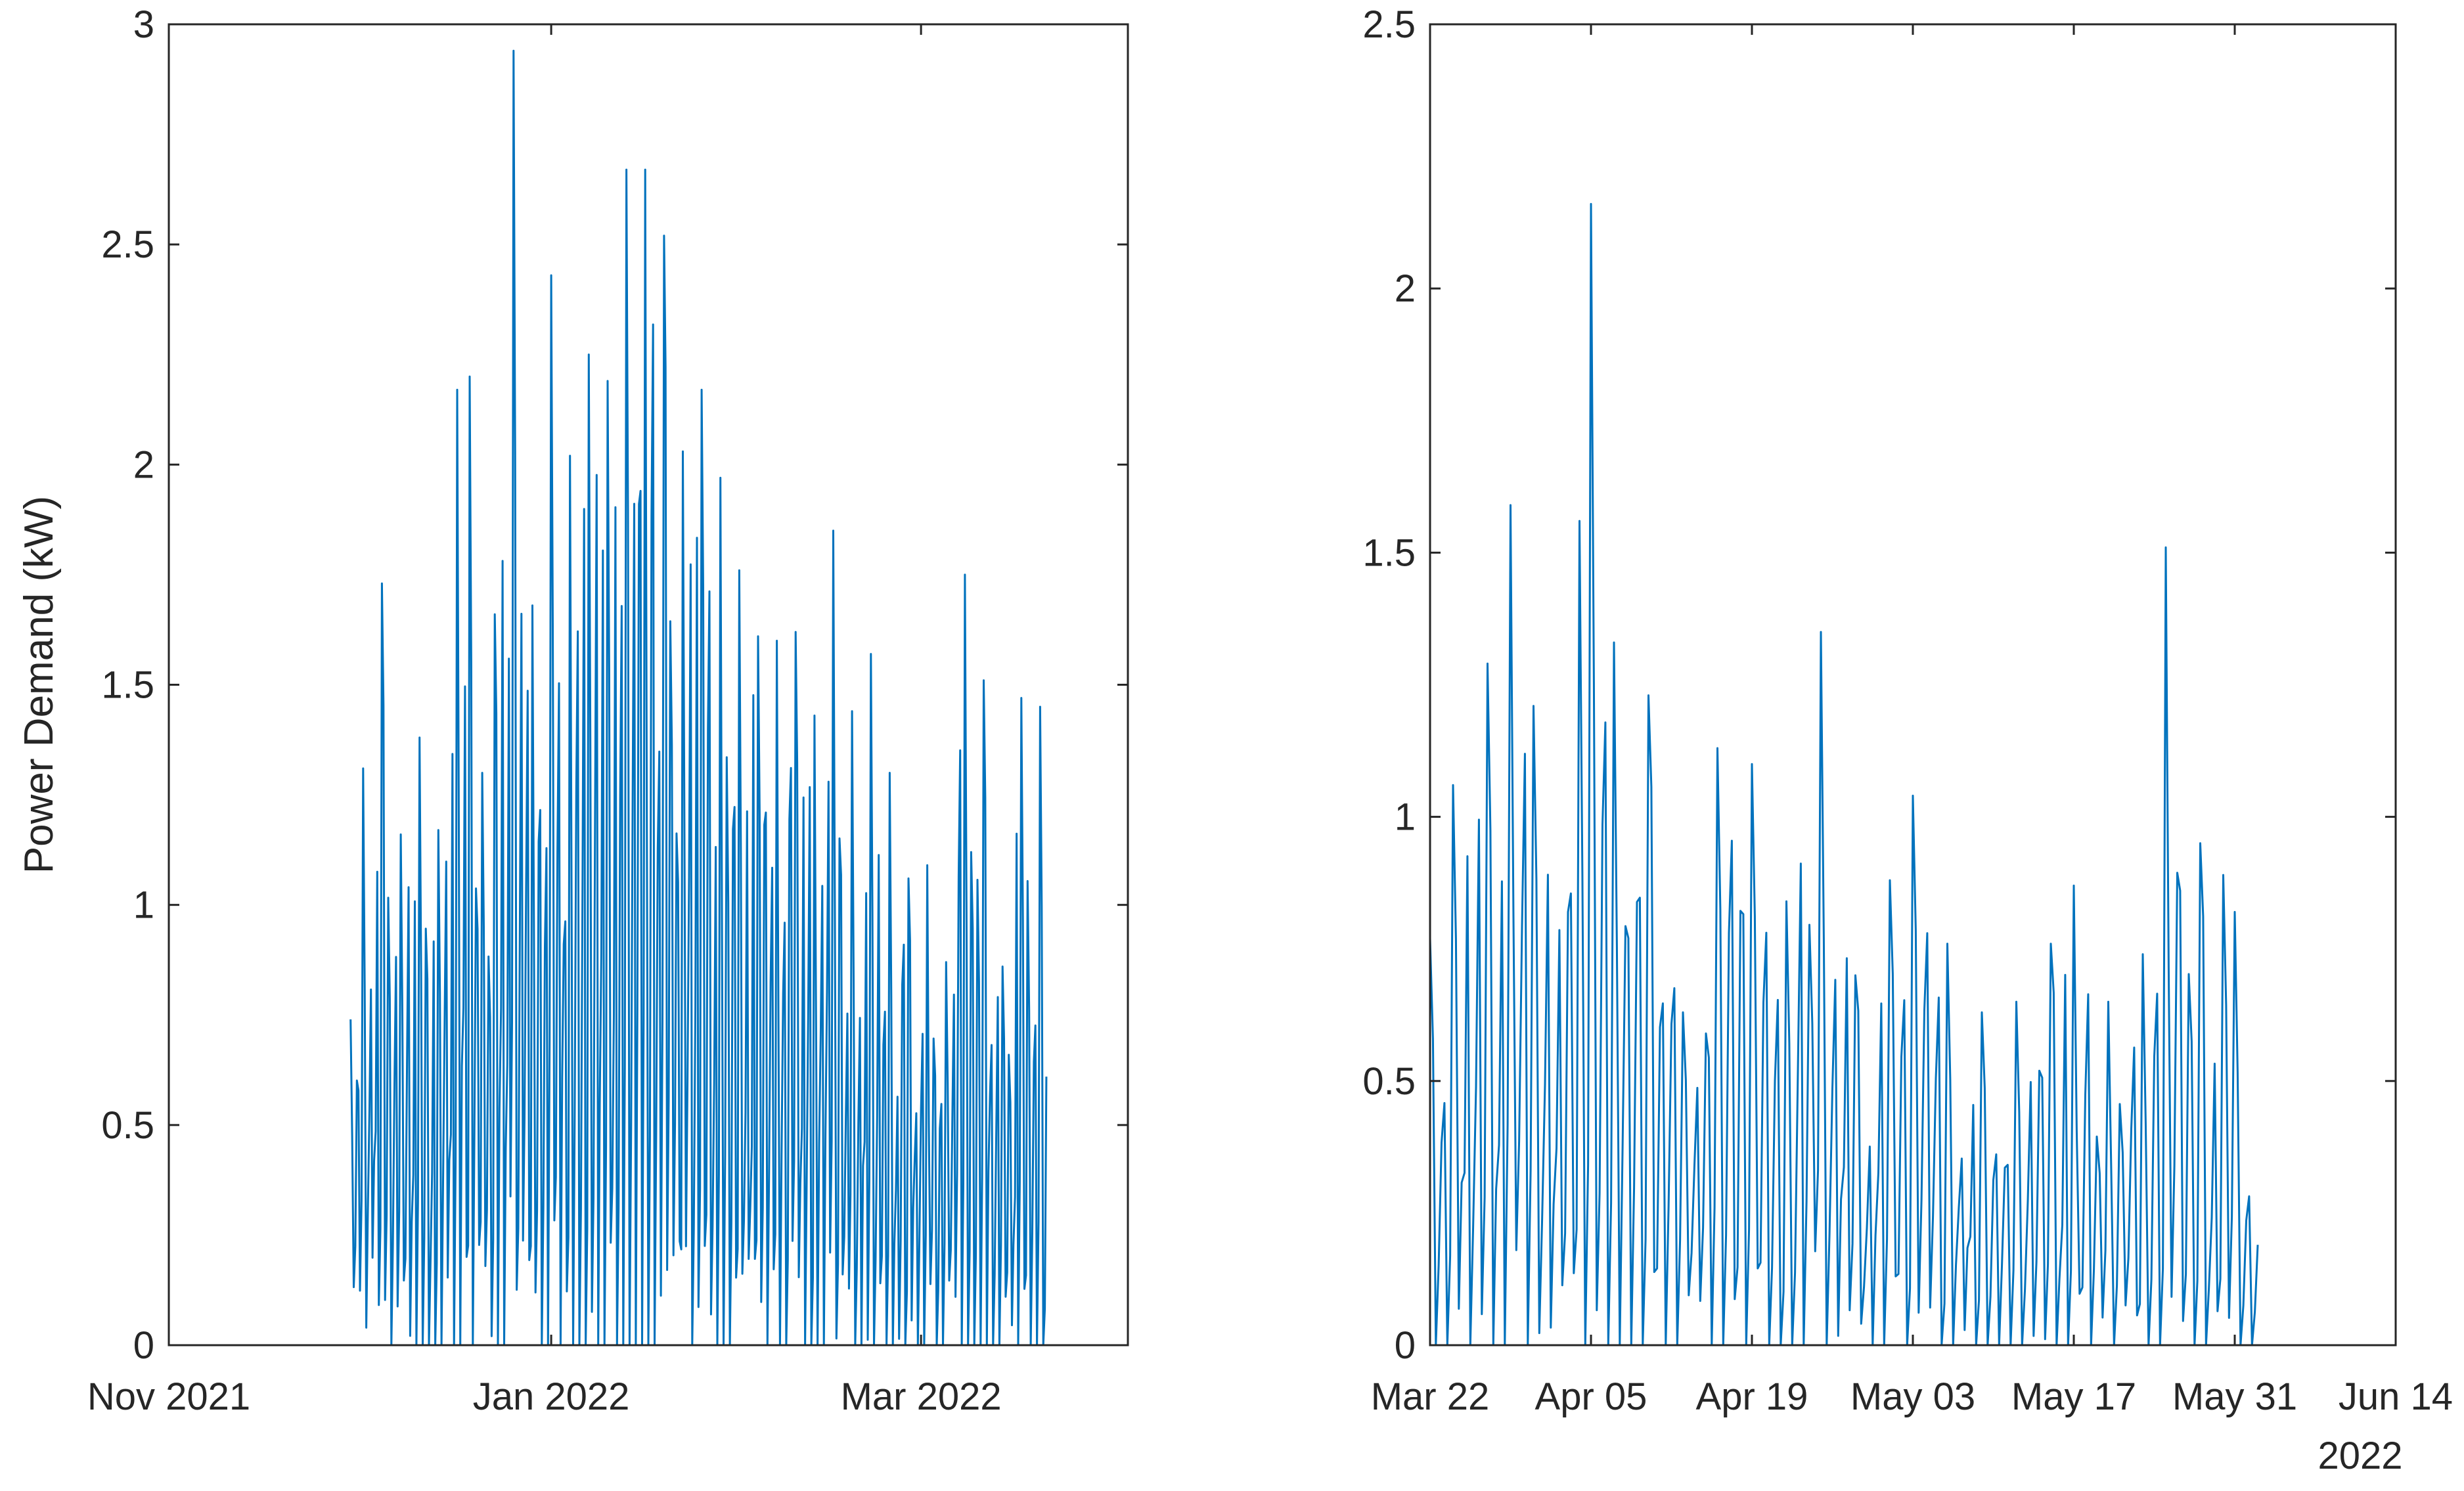 The width and height of the screenshot is (2464, 1491). Describe the element at coordinates (39, 685) in the screenshot. I see `y-axis-label: Power Demand (kW)` at that location.